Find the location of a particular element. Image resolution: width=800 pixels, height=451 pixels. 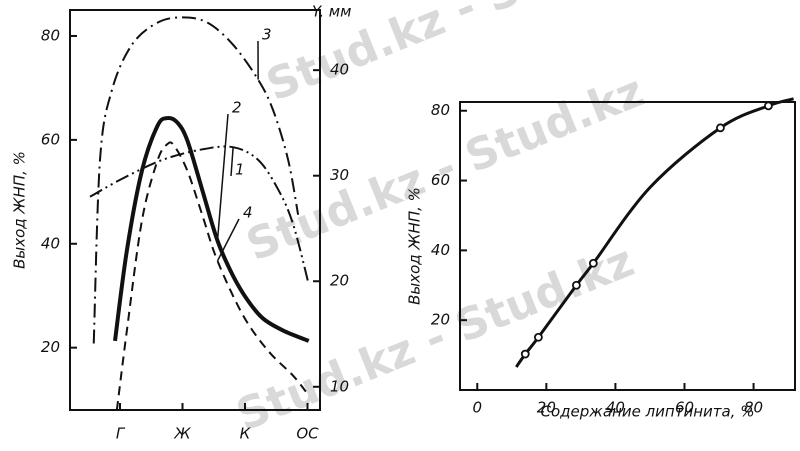

y2-tick-label: 10 is located at coordinates (339, 386).